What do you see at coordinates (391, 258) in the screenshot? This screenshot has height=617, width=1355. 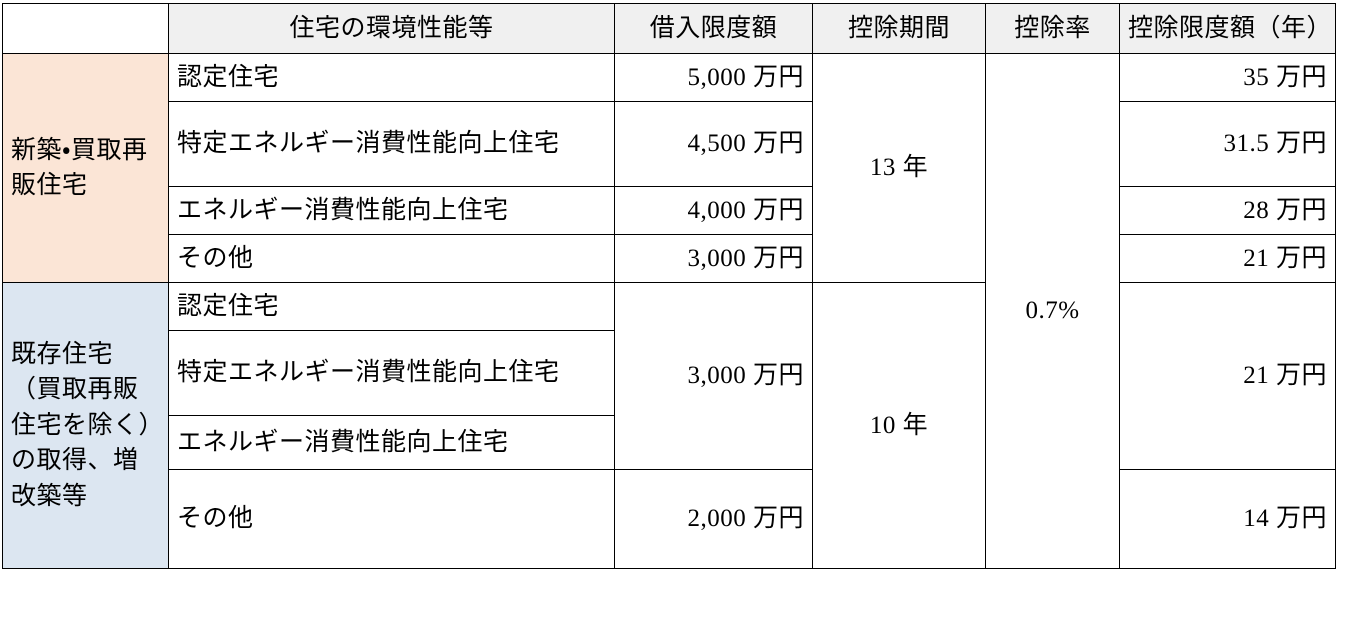 I see `performance-new-4: その他` at bounding box center [391, 258].